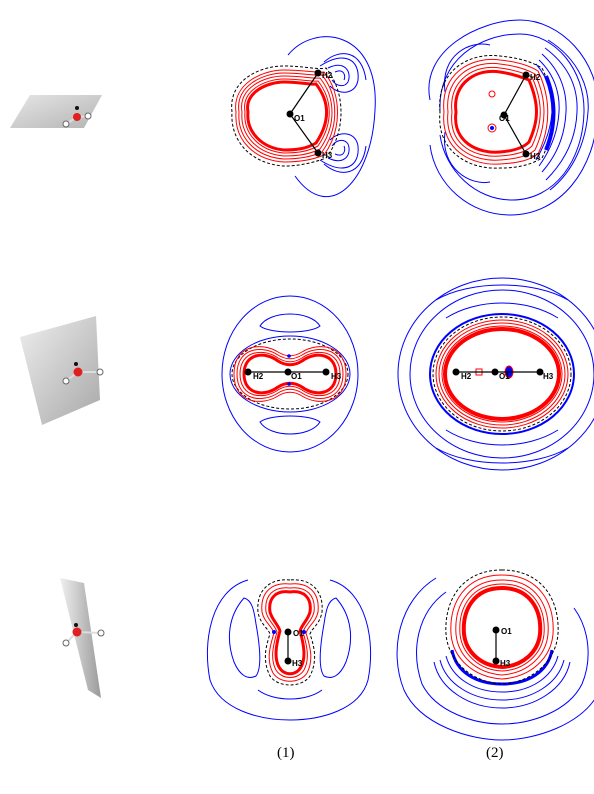 The width and height of the screenshot is (594, 794). I want to click on contour-plot-row-2-col-1: H2 O1 H3, so click(290, 374).